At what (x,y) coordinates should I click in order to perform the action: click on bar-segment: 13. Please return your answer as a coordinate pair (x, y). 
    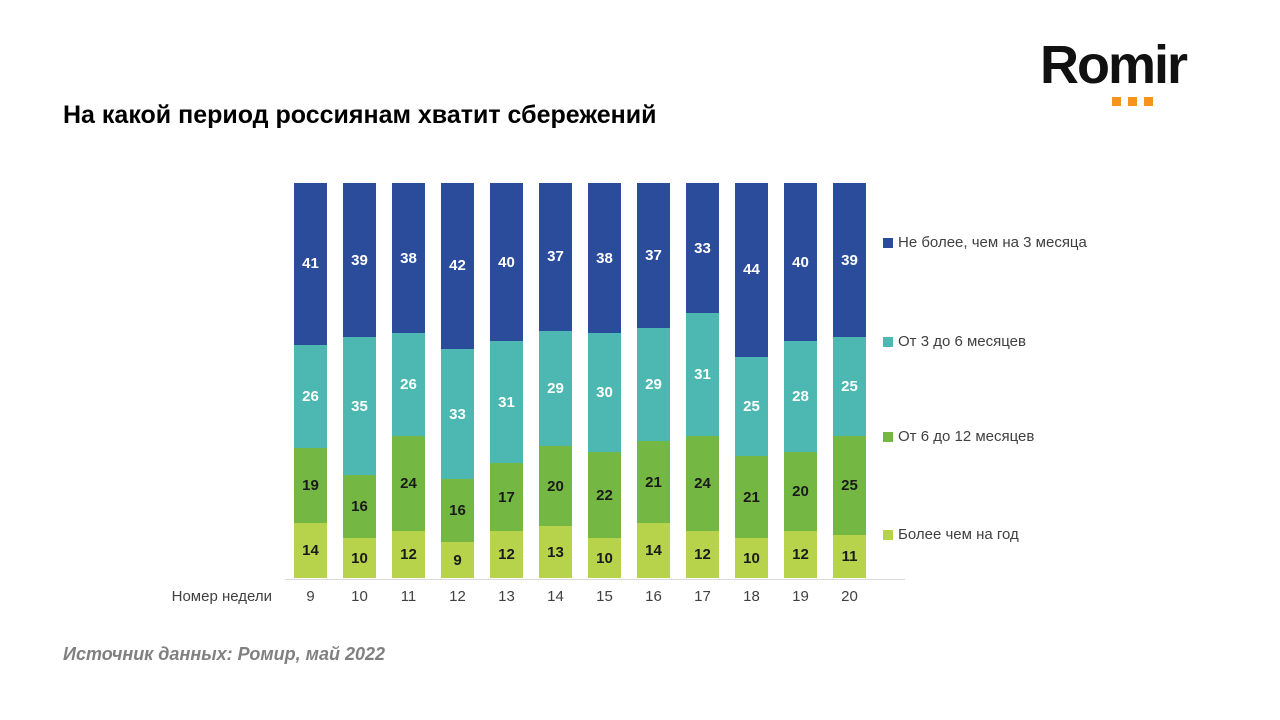
    Looking at the image, I should click on (555, 552).